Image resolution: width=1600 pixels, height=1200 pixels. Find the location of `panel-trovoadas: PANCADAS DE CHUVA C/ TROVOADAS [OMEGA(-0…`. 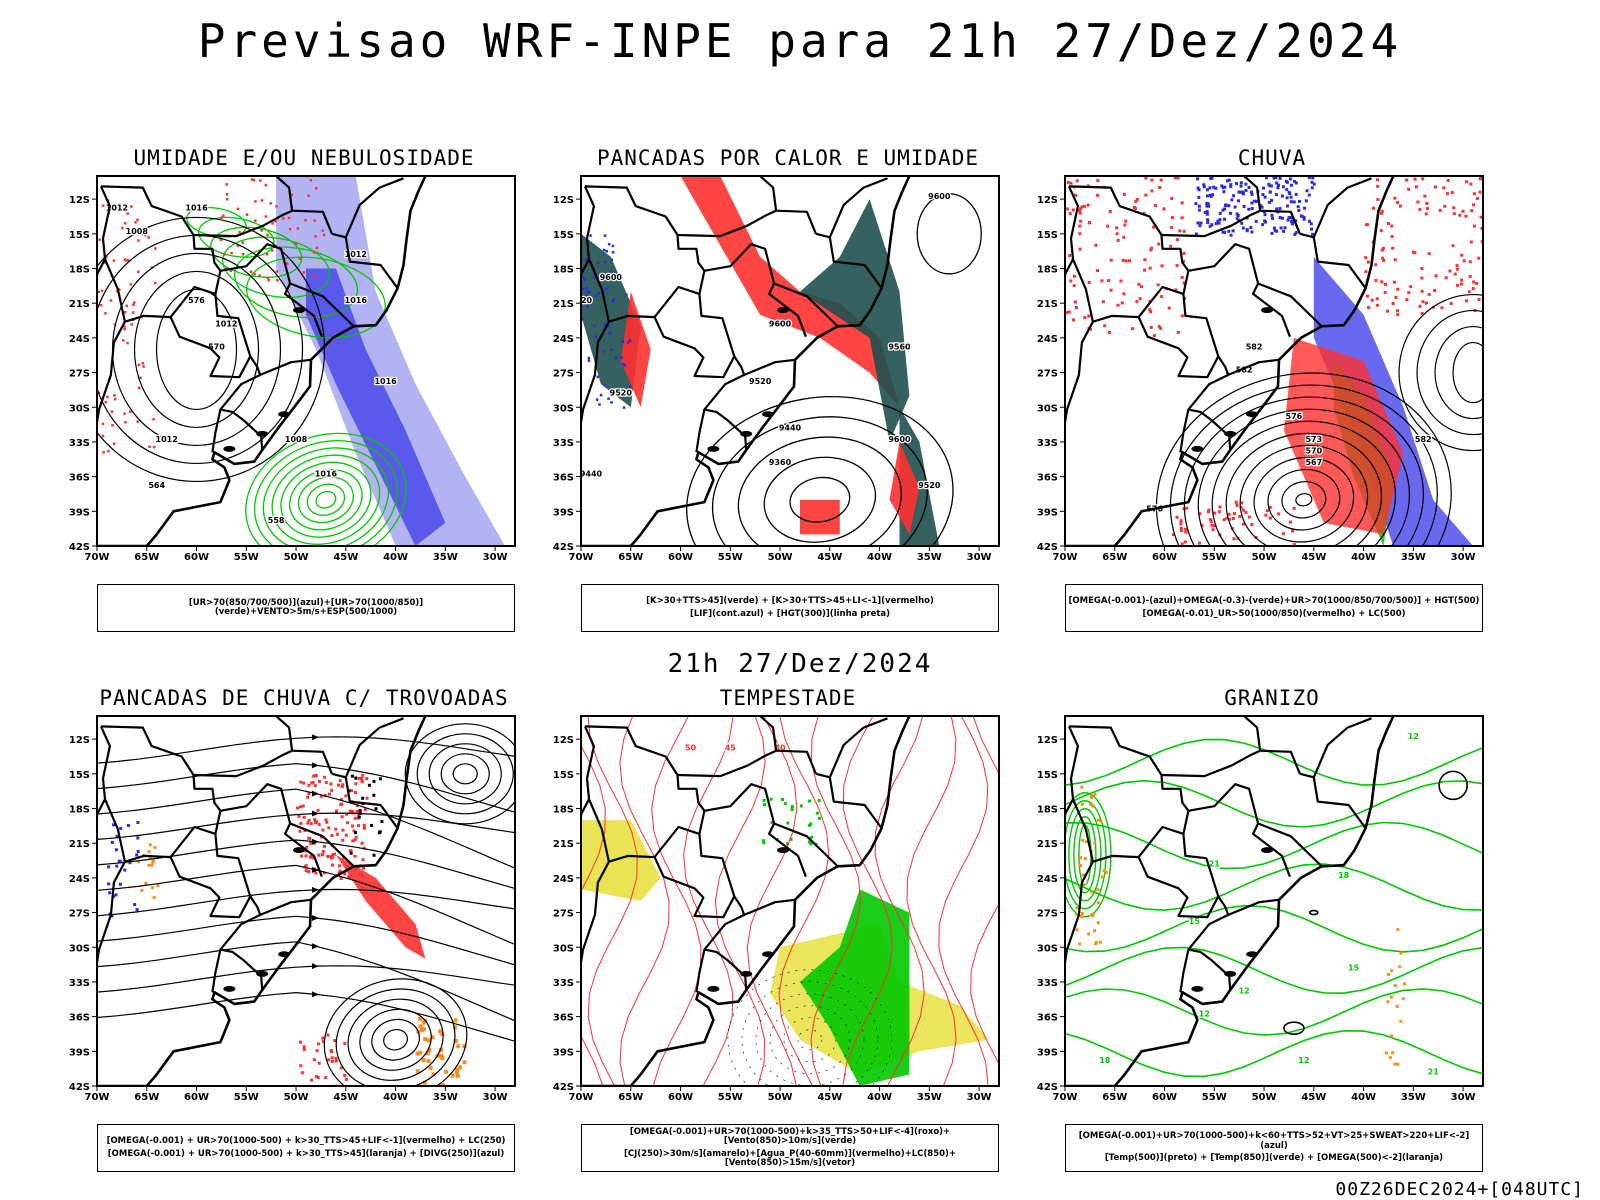

panel-trovoadas: PANCADAS DE CHUVA C/ TROVOADAS [OMEGA(-0… is located at coordinates (304, 929).